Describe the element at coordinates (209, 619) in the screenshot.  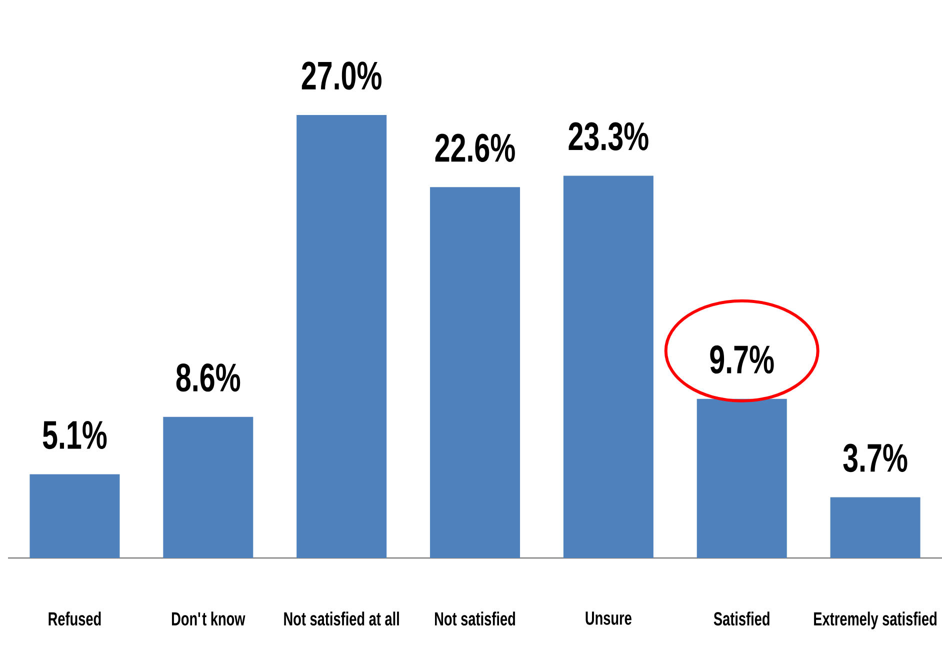
I see `x-tick-label: Don't know` at that location.